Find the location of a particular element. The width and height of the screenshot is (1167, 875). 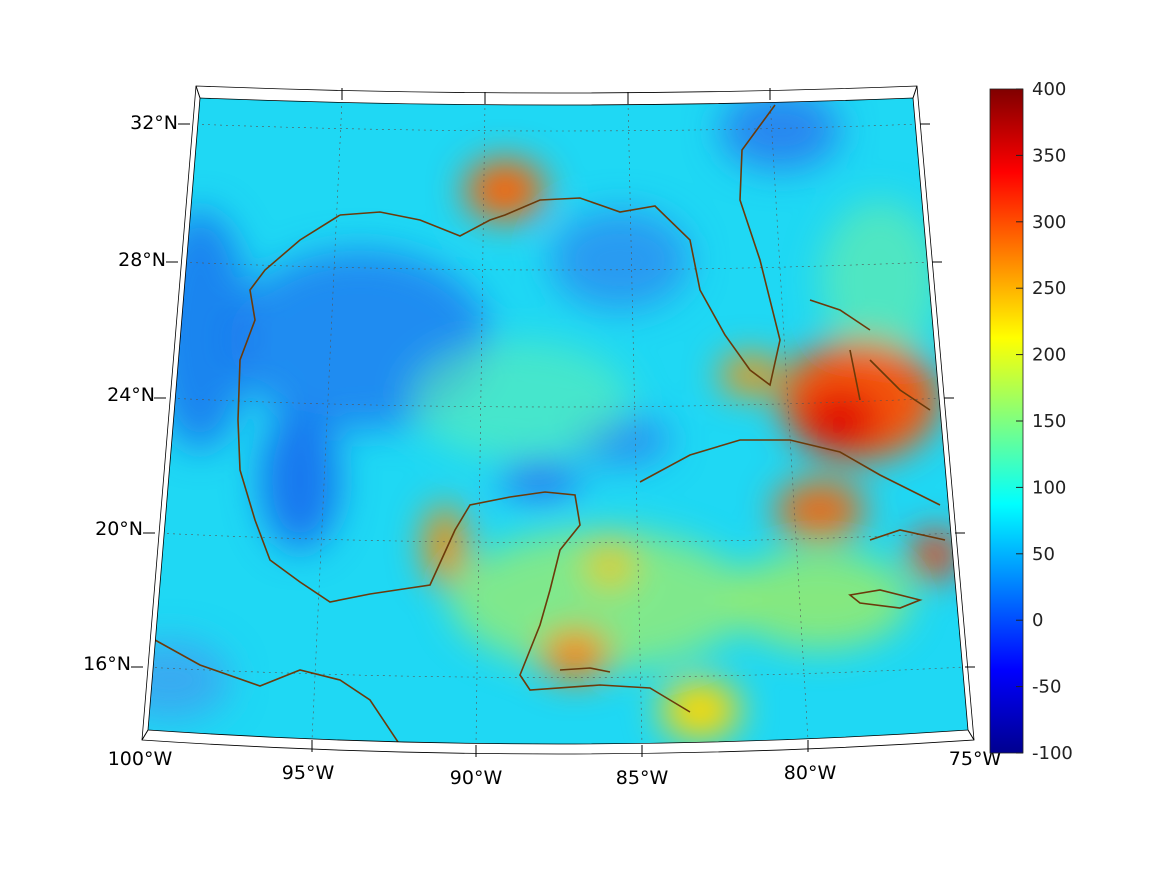

lat-label: 28°N is located at coordinates (142, 260).